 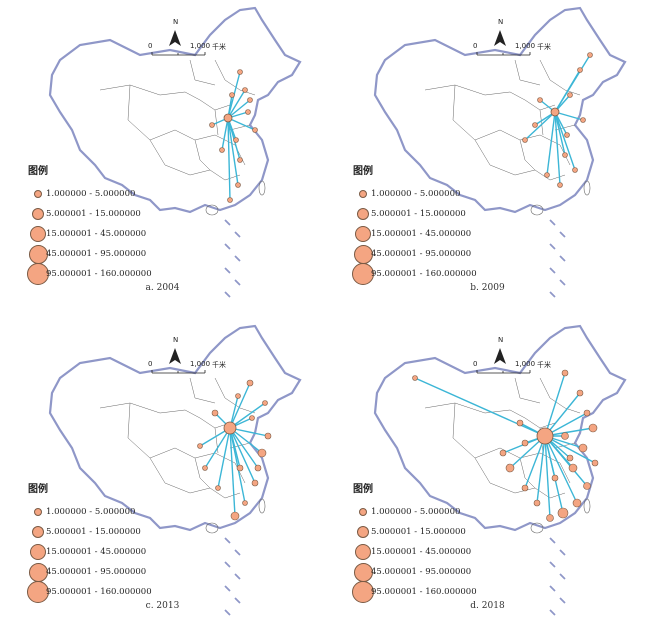 What do you see at coordinates (230, 428) in the screenshot?
I see `hub-c` at bounding box center [230, 428].